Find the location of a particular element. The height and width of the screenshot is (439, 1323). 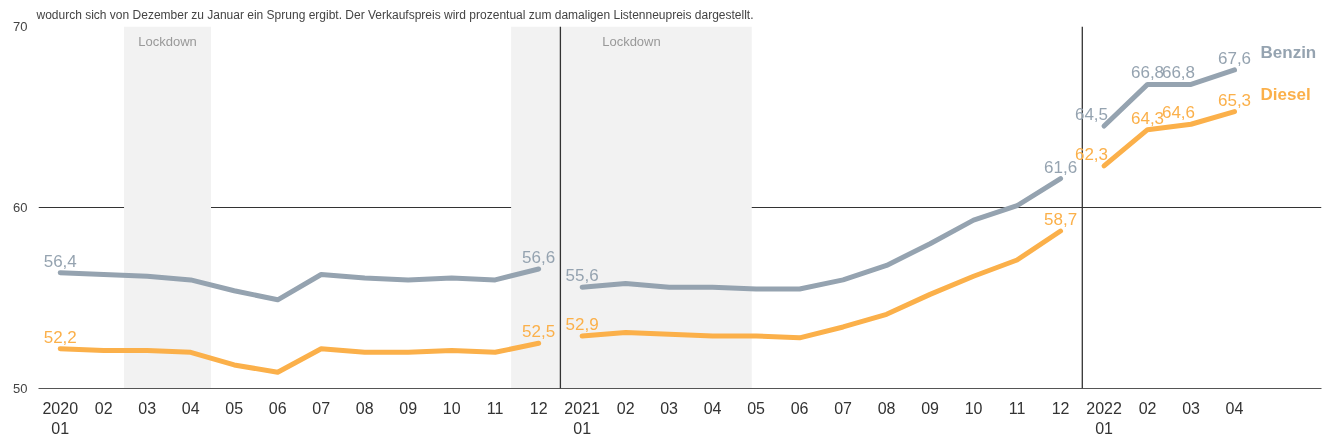

data-label: 56,6 is located at coordinates (539, 258).